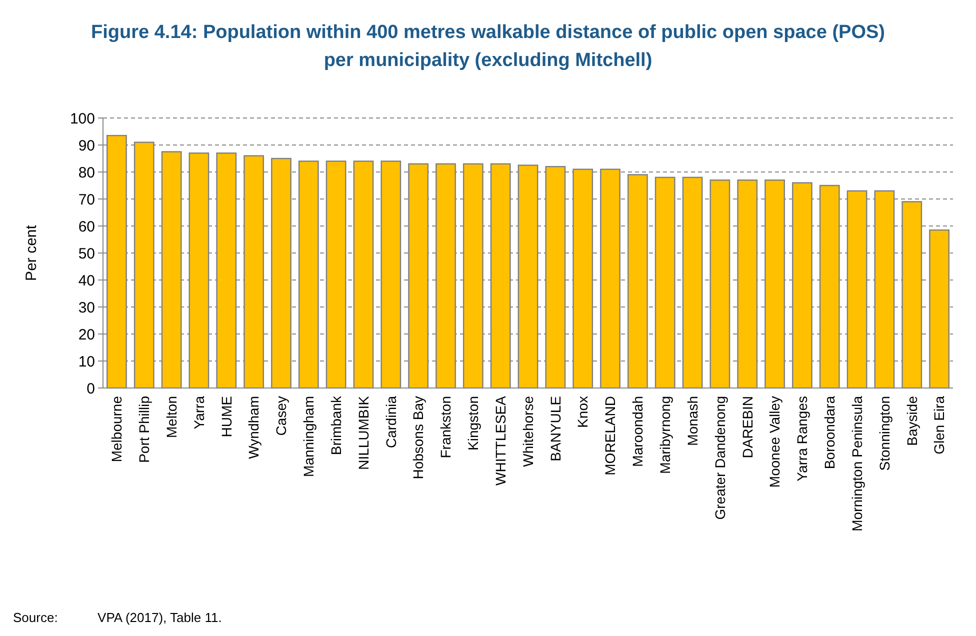 This screenshot has width=976, height=636. What do you see at coordinates (90, 389) in the screenshot?
I see `y-tick-label: 0` at bounding box center [90, 389].